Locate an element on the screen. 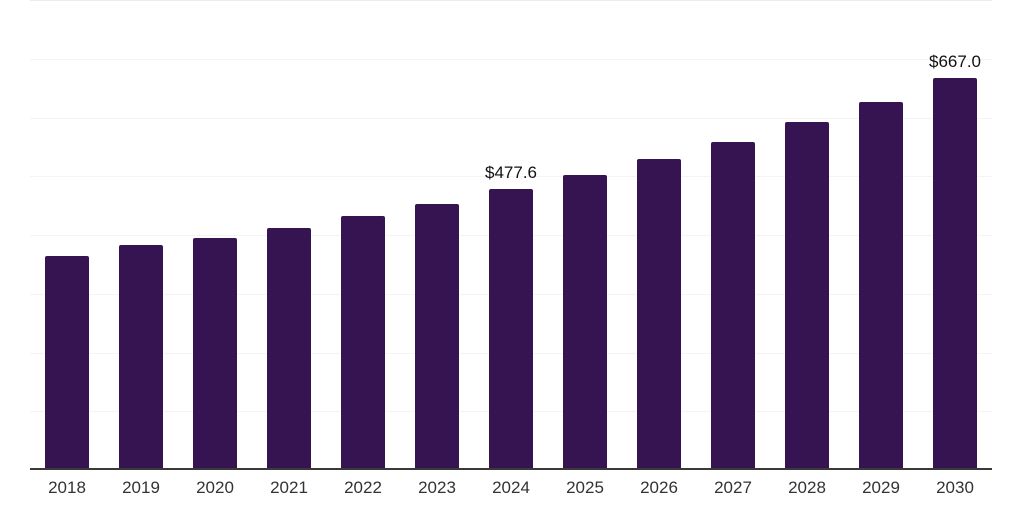 This screenshot has width=1024, height=512. bar-2028 is located at coordinates (807, 295).